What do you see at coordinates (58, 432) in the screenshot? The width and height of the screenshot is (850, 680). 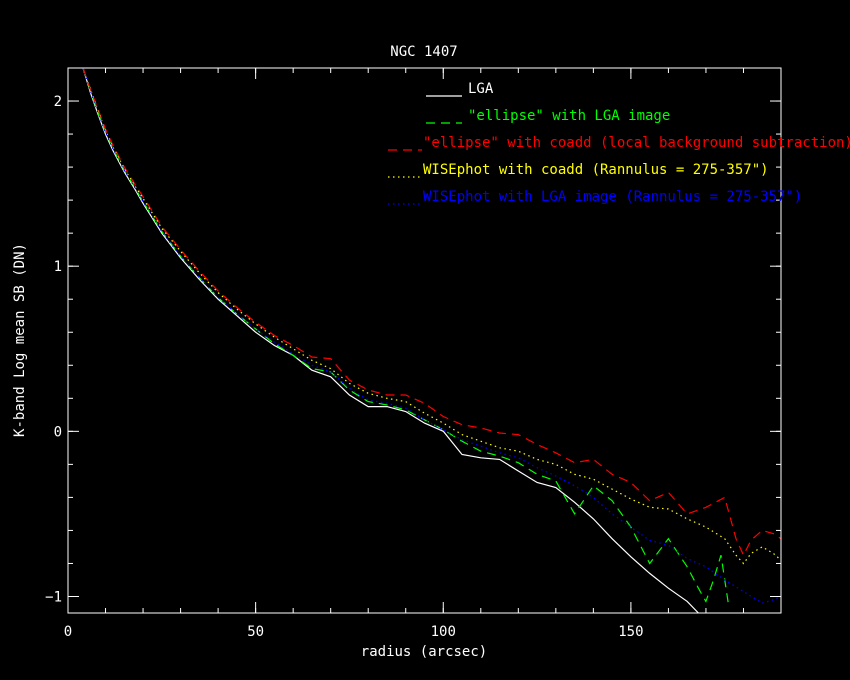 I see `y-tick-label: 0` at bounding box center [58, 432].